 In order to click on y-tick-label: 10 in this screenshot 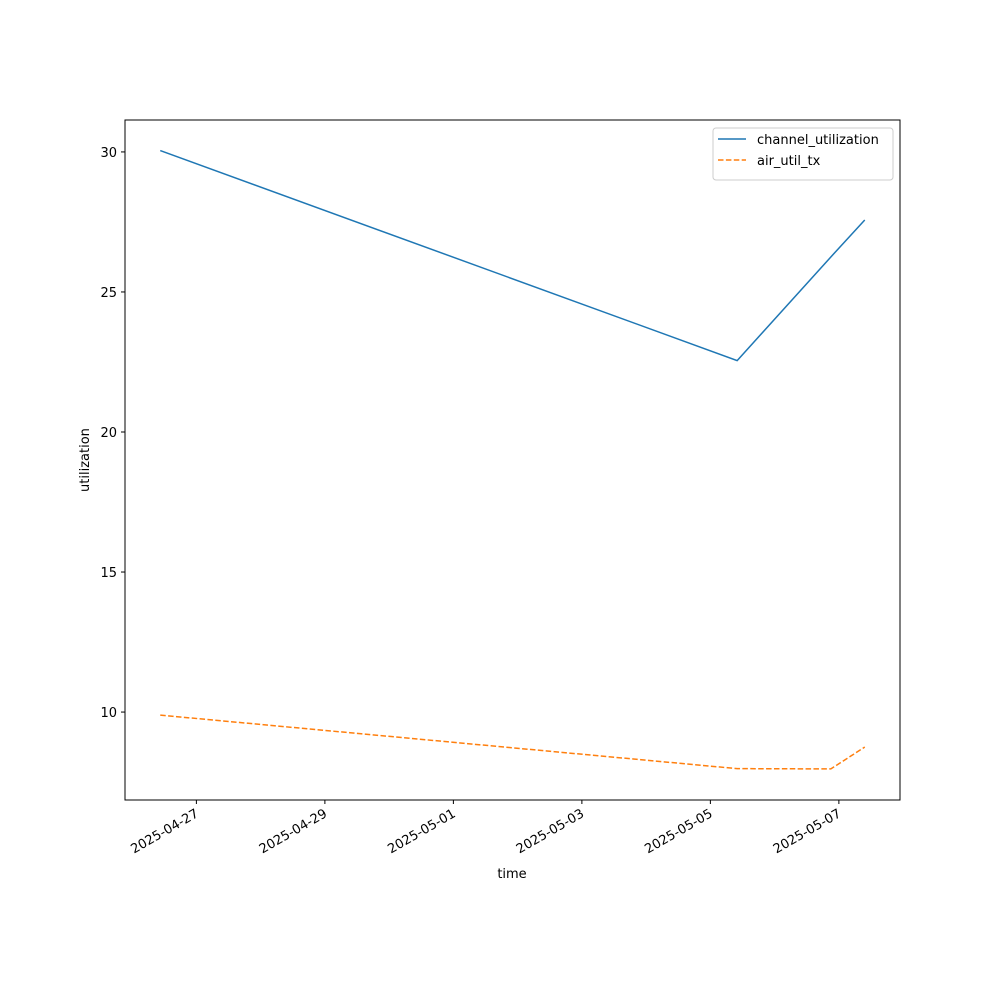, I will do `click(108, 713)`.